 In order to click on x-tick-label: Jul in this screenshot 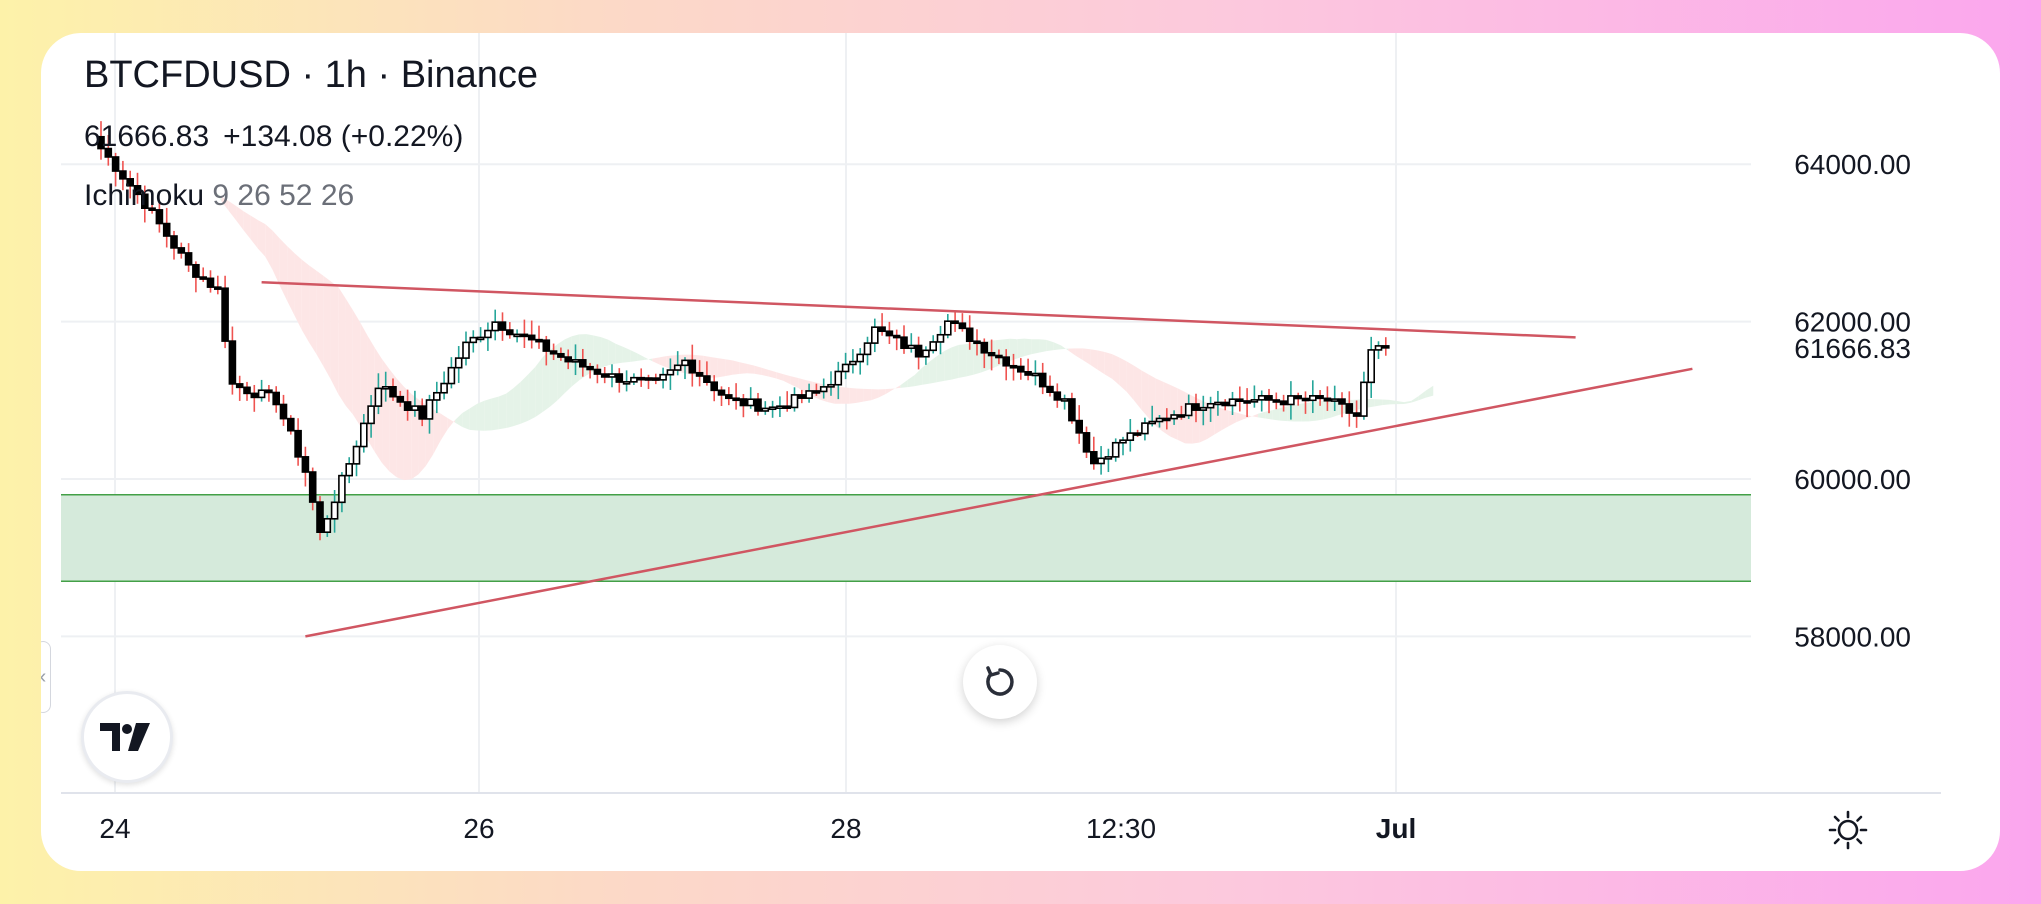, I will do `click(1396, 828)`.